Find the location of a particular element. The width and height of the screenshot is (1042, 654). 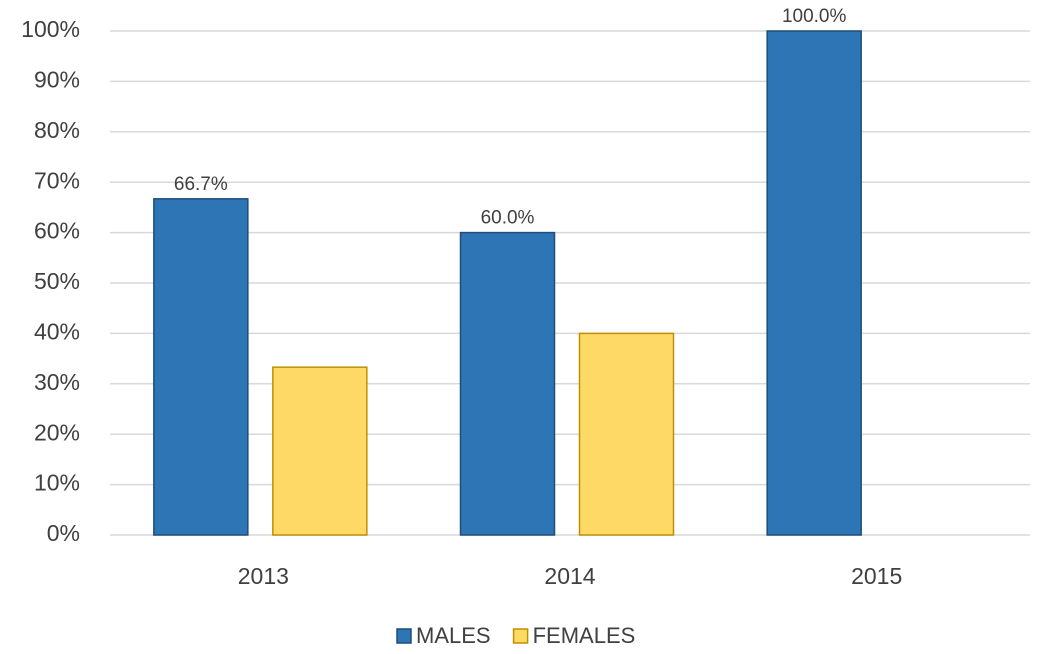

y-tick-label: 40% is located at coordinates (57, 331).